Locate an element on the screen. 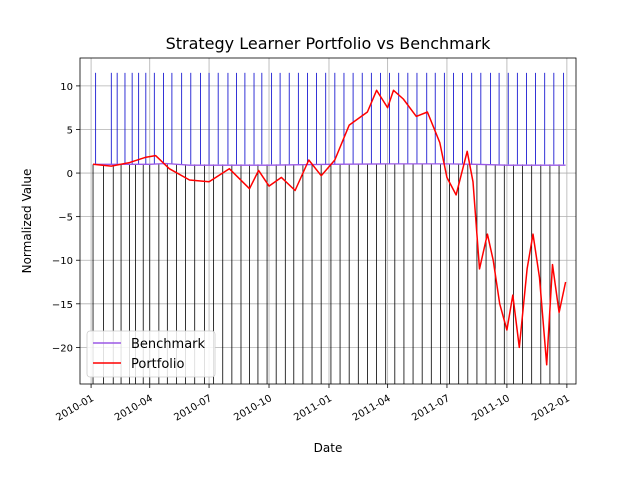 This screenshot has width=640, height=484. legend-label-portfolio: Portfolio is located at coordinates (158, 364).